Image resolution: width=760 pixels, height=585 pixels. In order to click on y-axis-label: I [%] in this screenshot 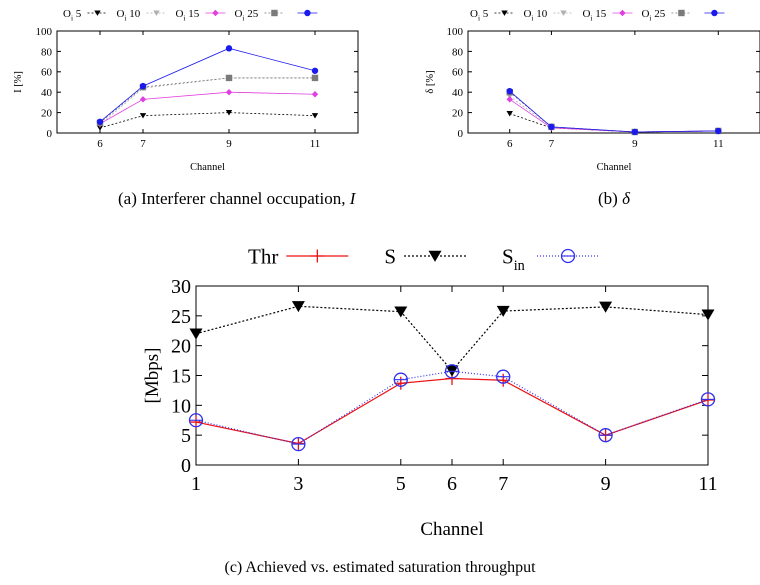, I will do `click(18, 82)`.